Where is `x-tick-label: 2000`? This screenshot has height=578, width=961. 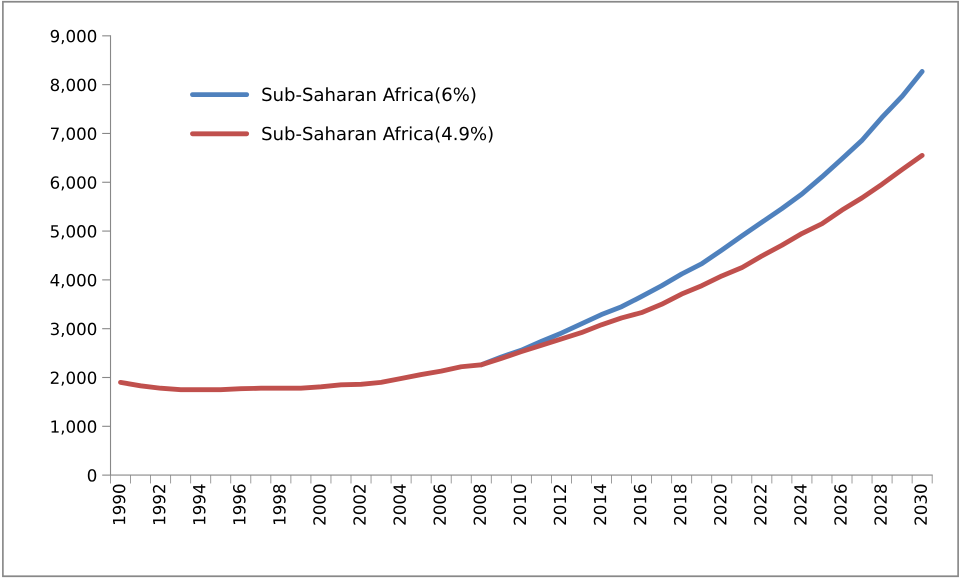
x-tick-label: 2000 is located at coordinates (319, 504).